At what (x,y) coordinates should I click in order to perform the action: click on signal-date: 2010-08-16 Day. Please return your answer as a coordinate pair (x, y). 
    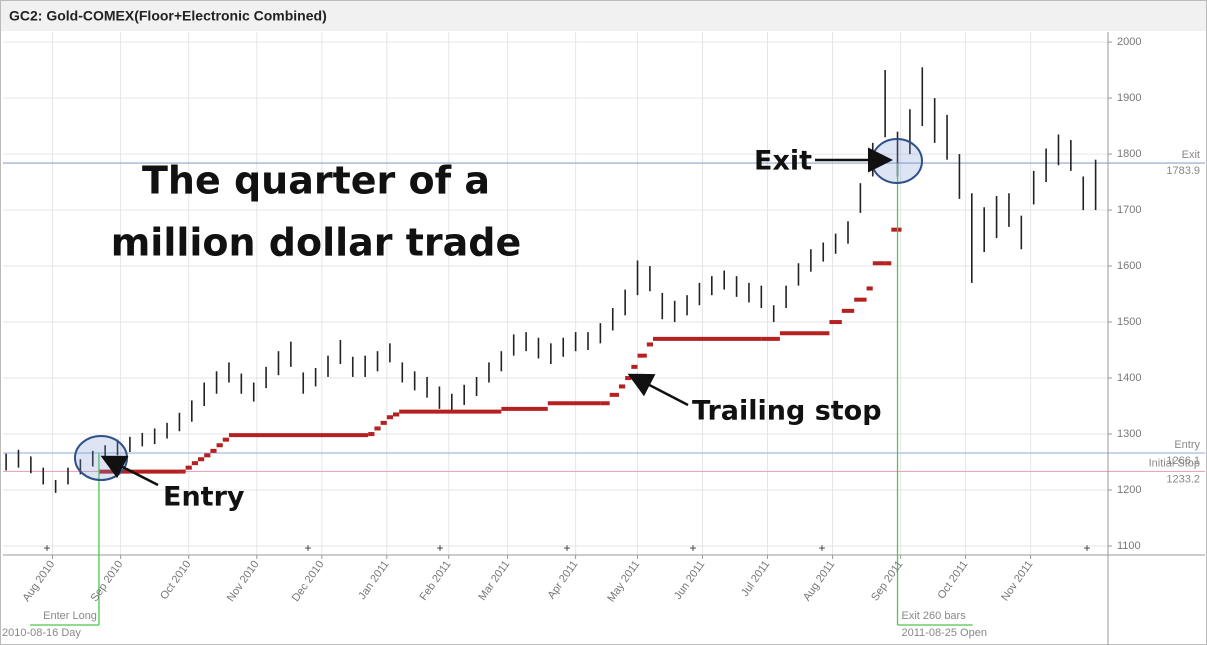
    Looking at the image, I should click on (41, 633).